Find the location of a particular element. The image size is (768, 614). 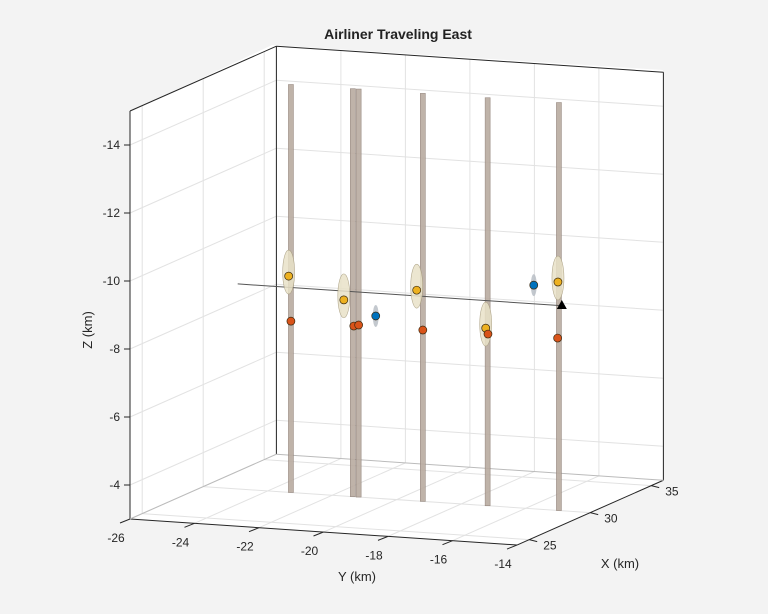

x-axis-label: X (km) is located at coordinates (620, 563).